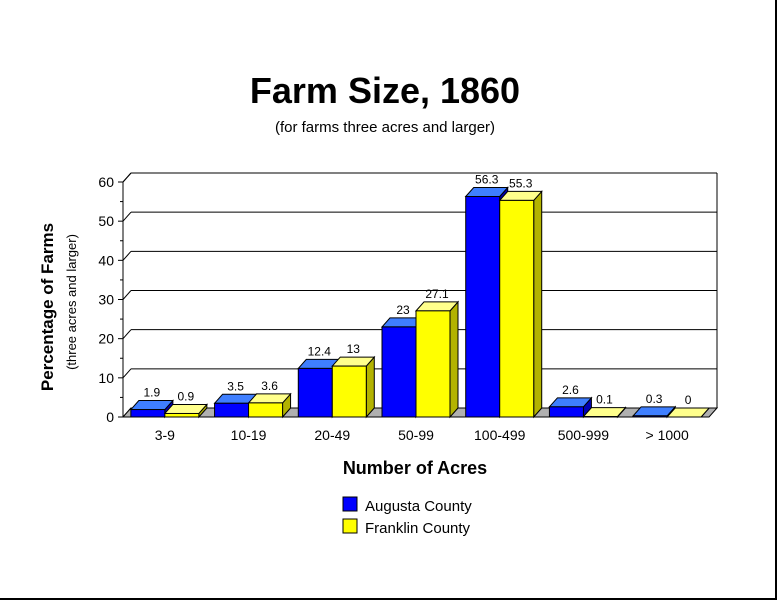 Image resolution: width=777 pixels, height=600 pixels. I want to click on plot-corner-line, so click(127, 177).